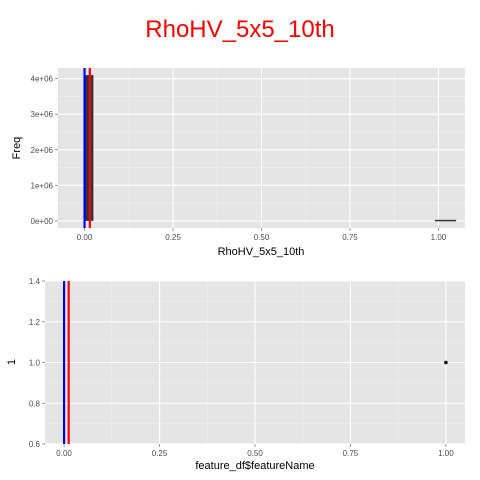 This screenshot has width=480, height=480. What do you see at coordinates (350, 237) in the screenshot?
I see `histogram-x-tick-label: 0.75` at bounding box center [350, 237].